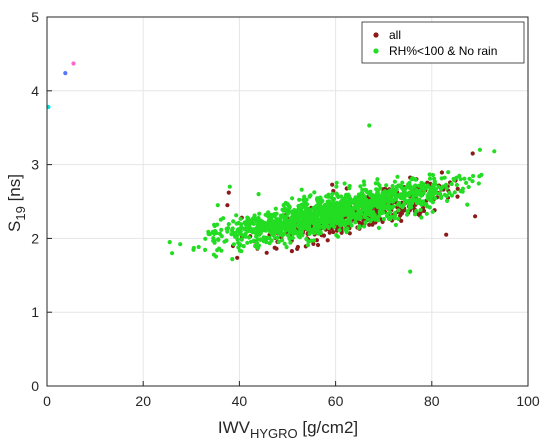  Describe the element at coordinates (443, 42) in the screenshot. I see `legend: all RH%<100 & No rain` at that location.